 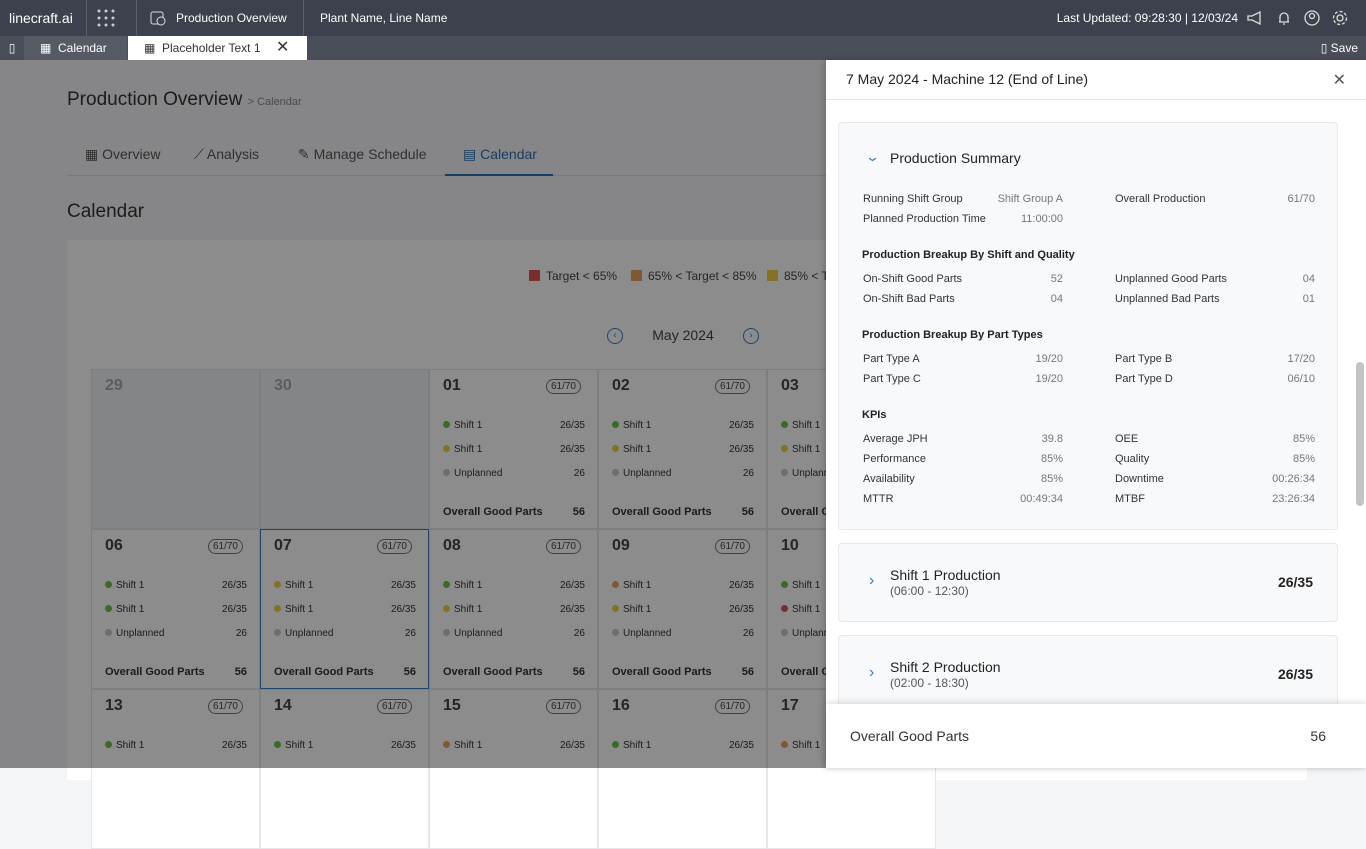 I want to click on tab-label: Calendar, so click(x=82, y=48).